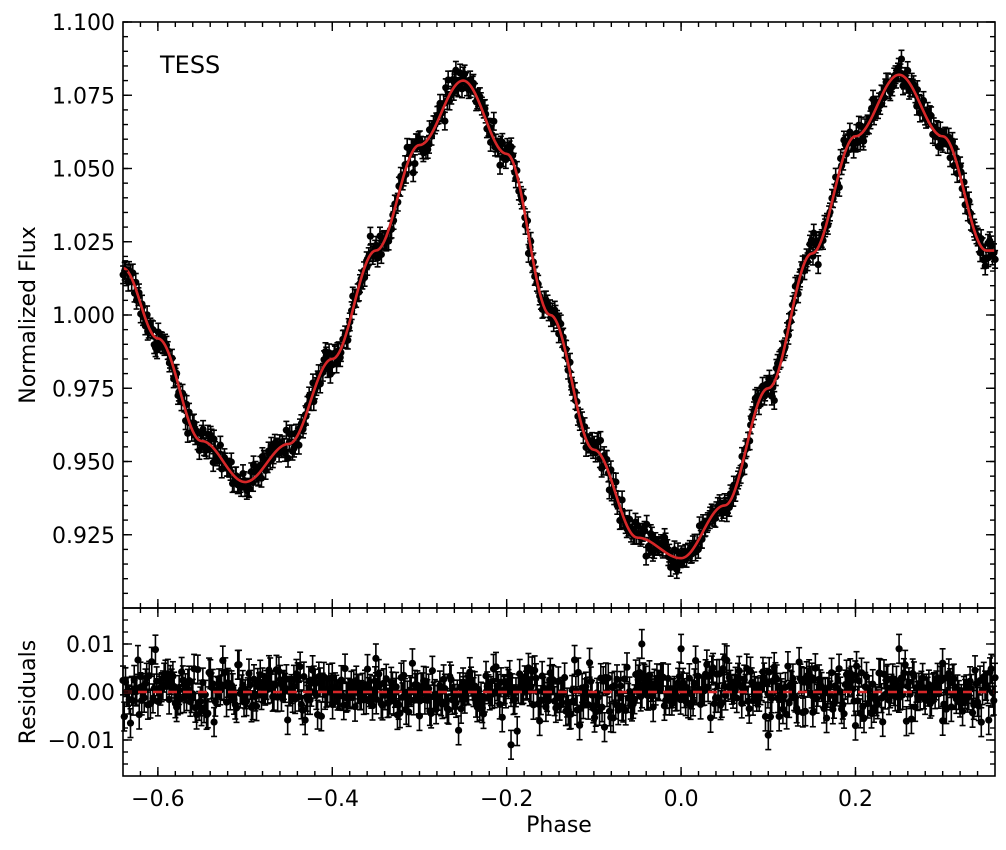 The width and height of the screenshot is (1006, 850). Describe the element at coordinates (83, 316) in the screenshot. I see `y-tick-label: 1.000` at that location.